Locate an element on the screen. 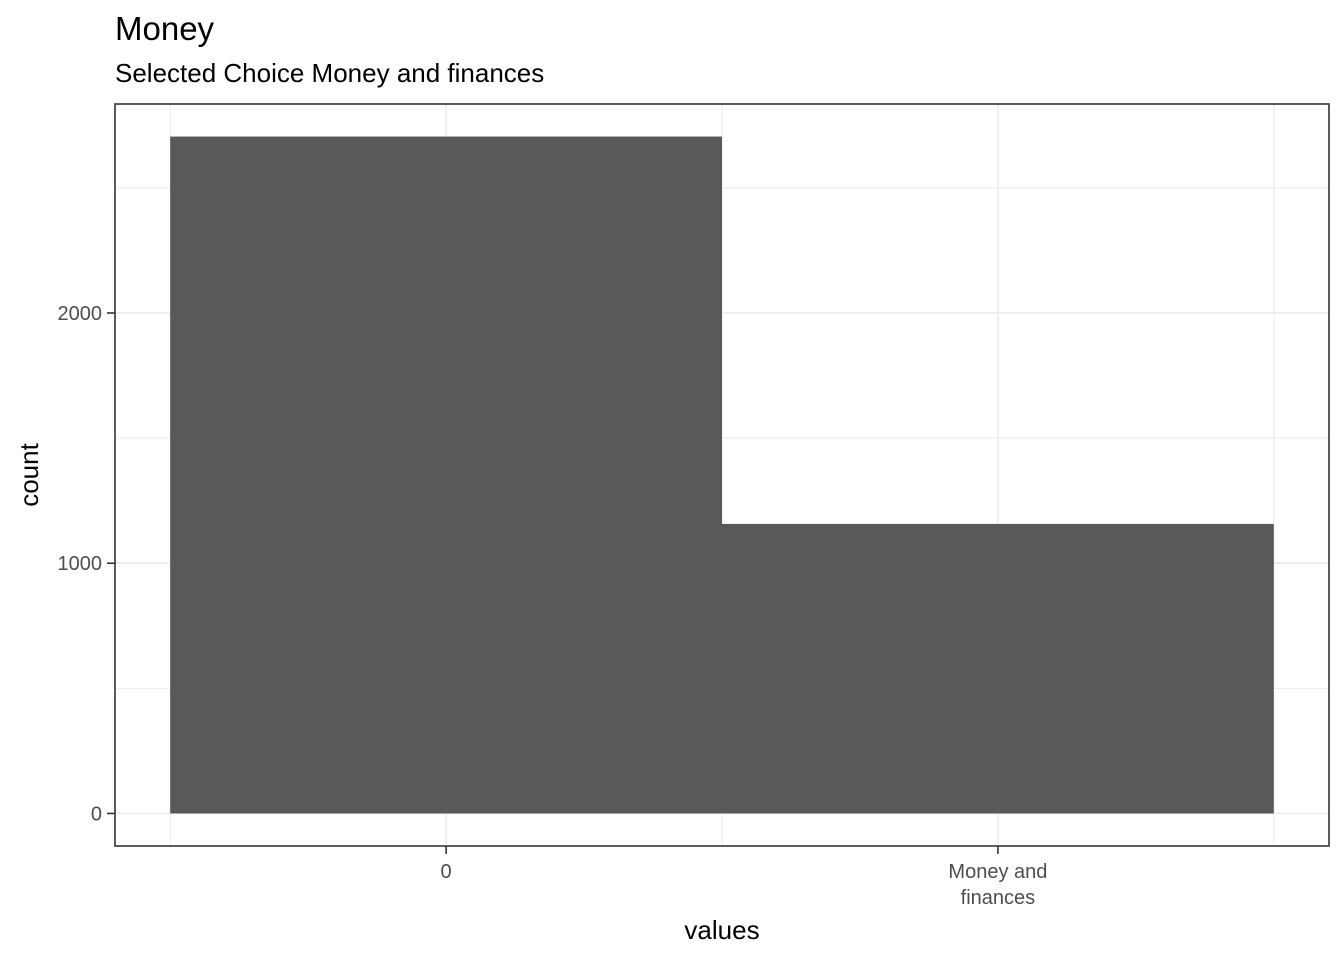  x-axis-title: values is located at coordinates (721, 930).